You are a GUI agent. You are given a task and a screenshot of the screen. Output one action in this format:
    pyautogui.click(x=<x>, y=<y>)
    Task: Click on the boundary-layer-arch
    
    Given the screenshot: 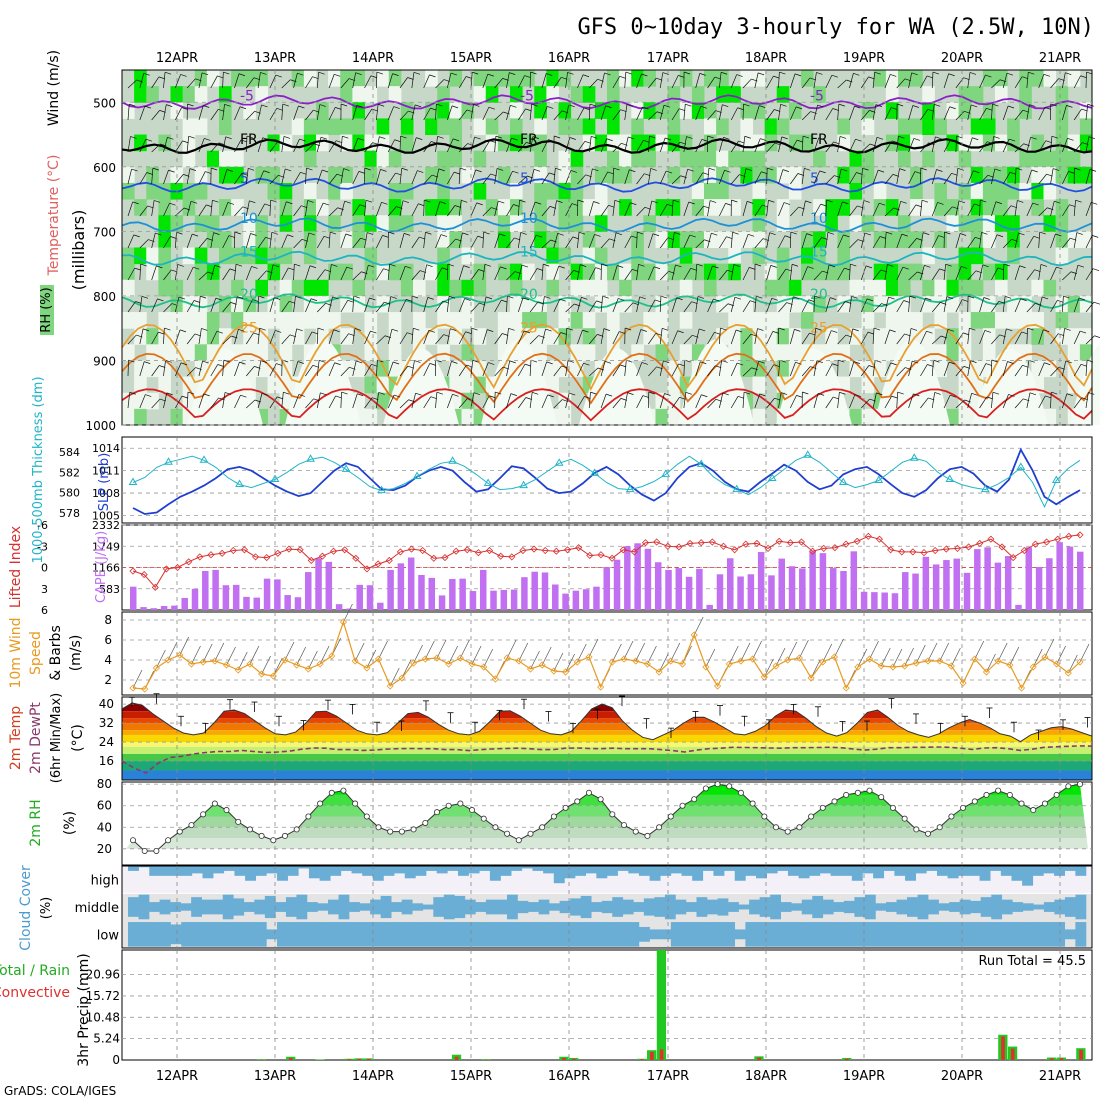 What is the action you would take?
    pyautogui.click(x=814, y=386)
    